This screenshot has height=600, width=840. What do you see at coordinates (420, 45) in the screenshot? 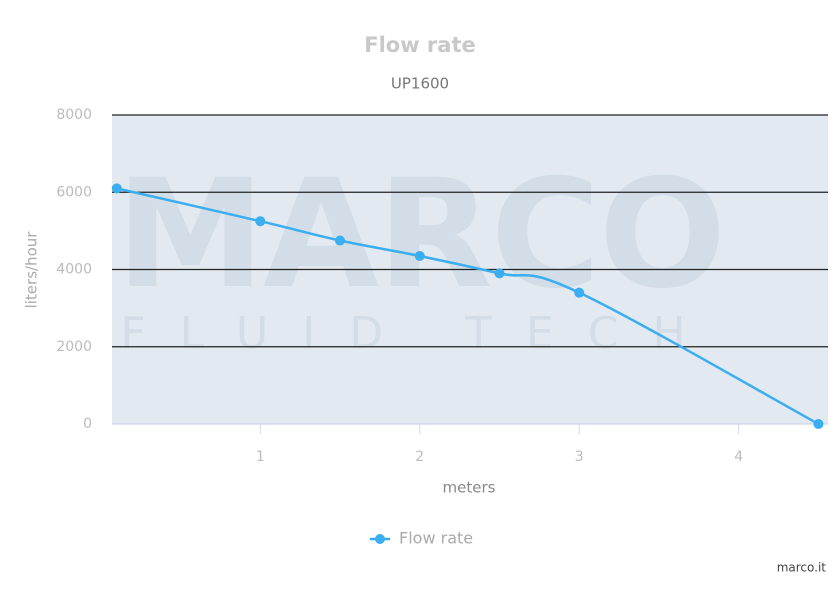
I see `chart-title: Flow rate` at bounding box center [420, 45].